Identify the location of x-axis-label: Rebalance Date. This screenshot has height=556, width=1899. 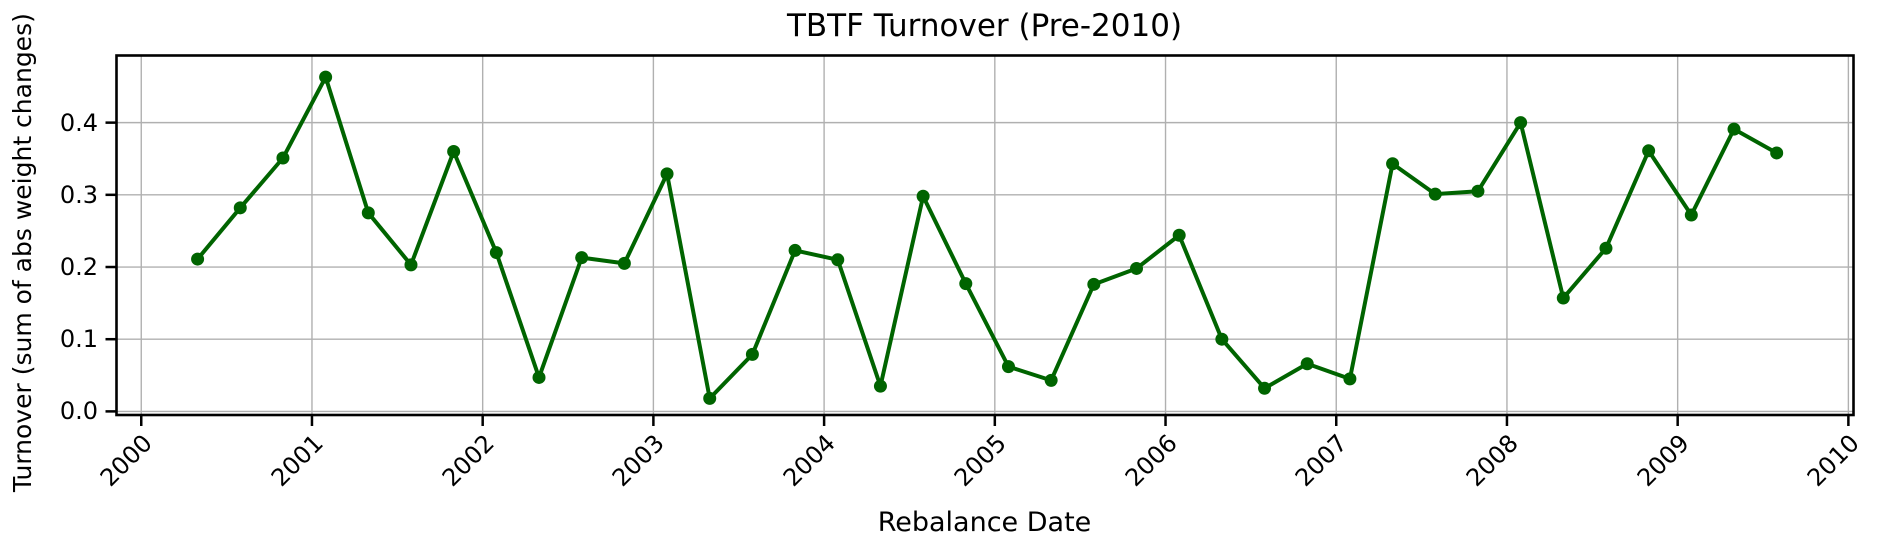
(984, 522).